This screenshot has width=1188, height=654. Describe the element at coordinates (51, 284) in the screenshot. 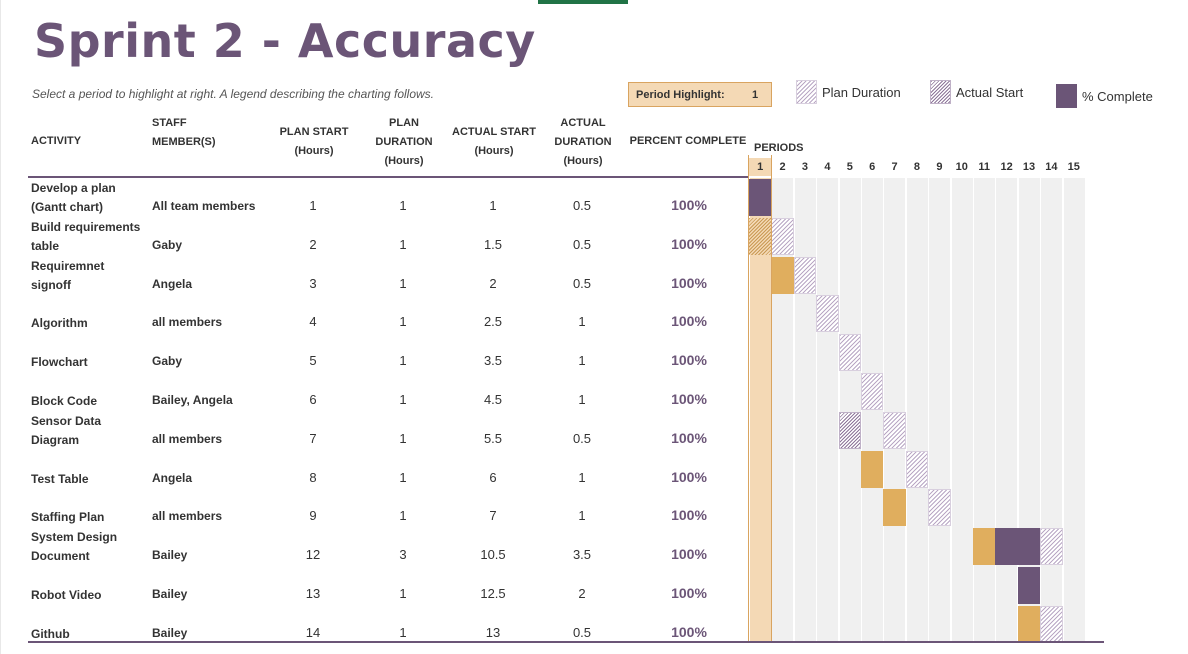

I see `activity-line2: signoff` at that location.